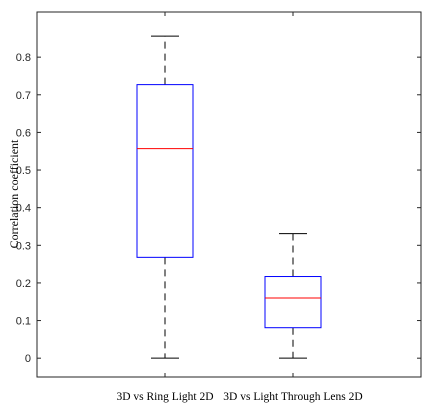 This screenshot has height=408, width=427. I want to click on x-category-label: 3D vs Ring Light 2D, so click(164, 397).